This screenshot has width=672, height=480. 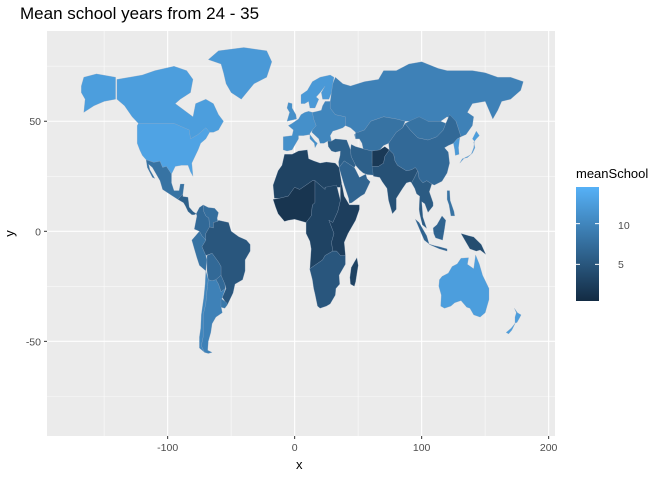 I want to click on x-tick-label: 200, so click(x=549, y=448).